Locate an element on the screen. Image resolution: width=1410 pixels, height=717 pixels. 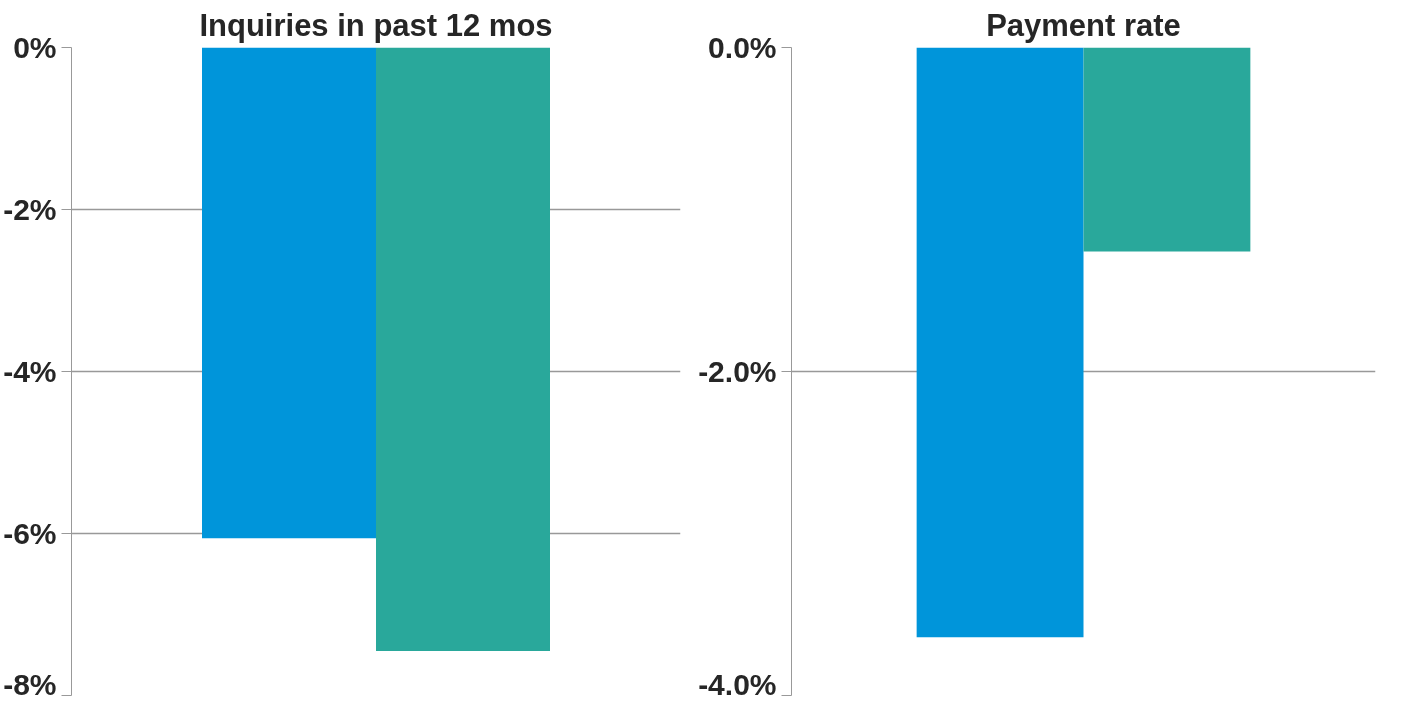
y-tick-label: -2.0% is located at coordinates (737, 371).